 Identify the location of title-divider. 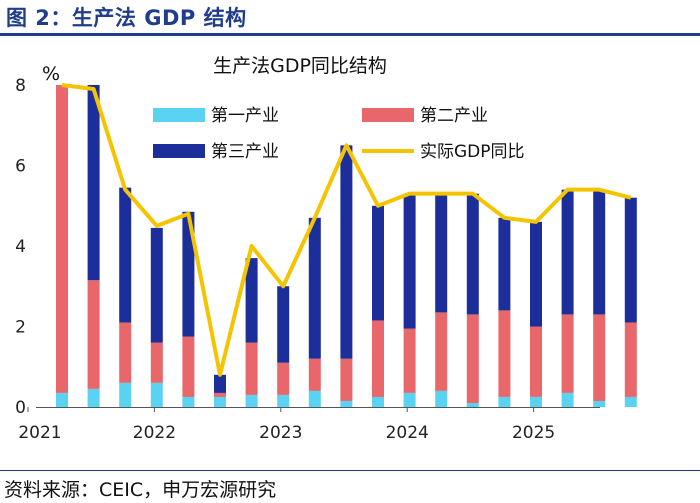
(350, 34).